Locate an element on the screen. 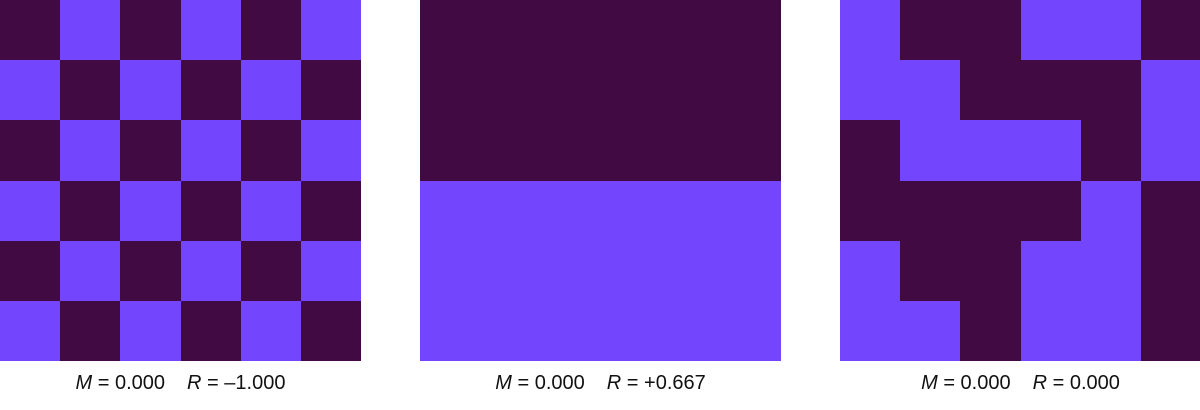 This screenshot has height=410, width=1200. caption-panel-1: M = 0.000 R = –1.000 is located at coordinates (180, 383).